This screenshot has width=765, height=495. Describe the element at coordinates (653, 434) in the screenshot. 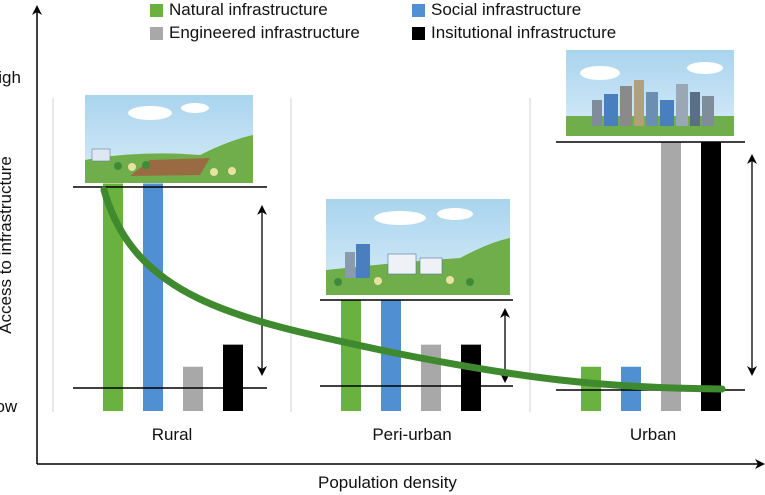

I see `category-label-urban: Urban` at that location.